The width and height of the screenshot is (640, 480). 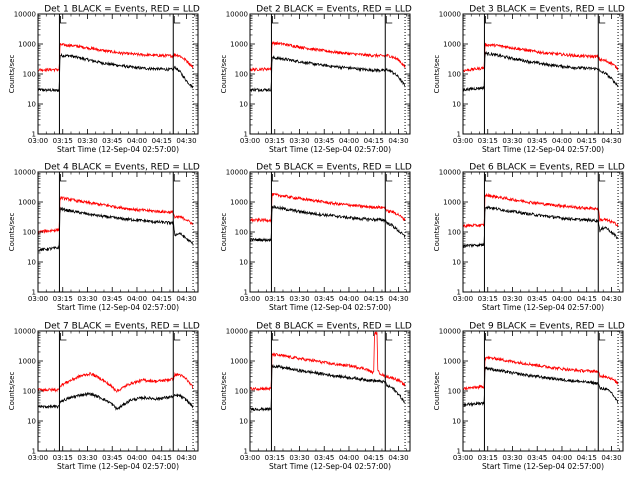 What do you see at coordinates (547, 168) in the screenshot?
I see `panel-title: Det 6 BLACK = Events, RED = LLD` at bounding box center [547, 168].